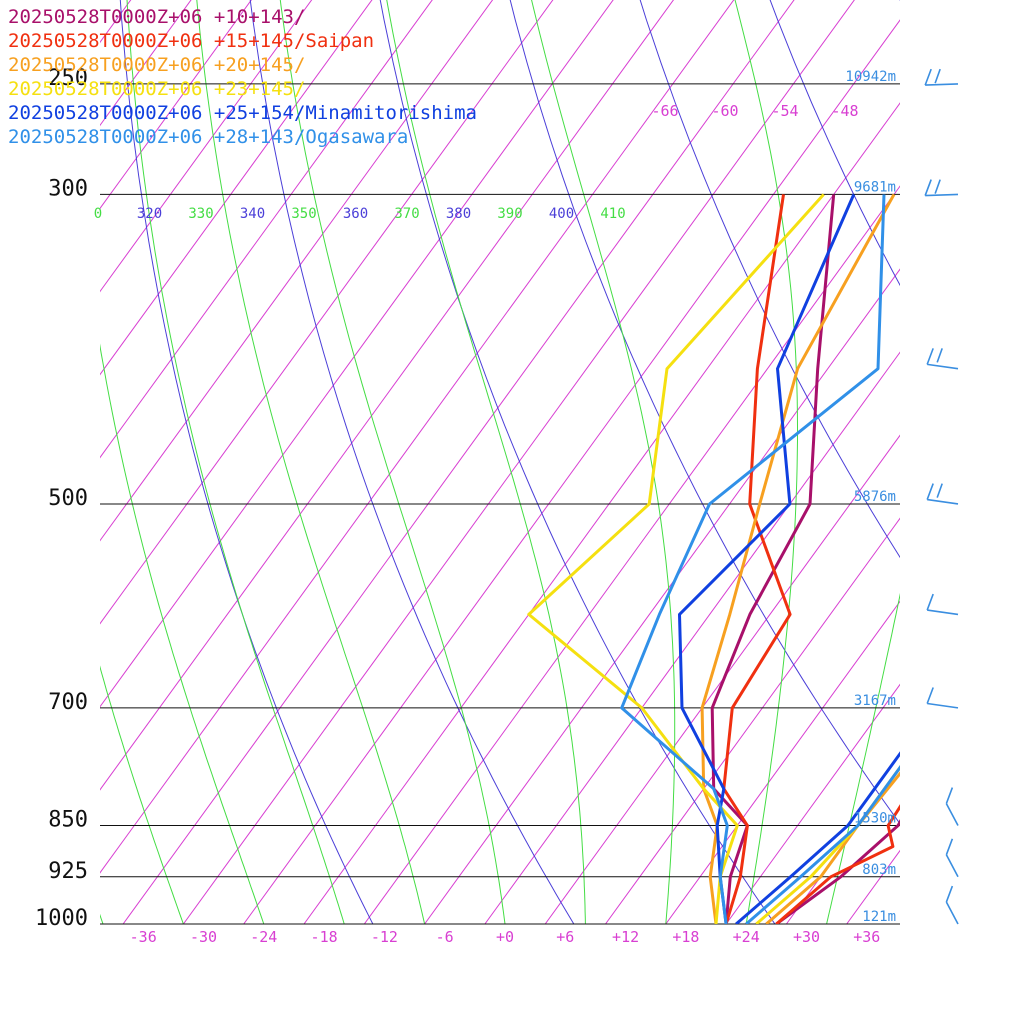 The width and height of the screenshot is (1024, 1024). I want to click on x-tick-label: -24, so click(263, 937).